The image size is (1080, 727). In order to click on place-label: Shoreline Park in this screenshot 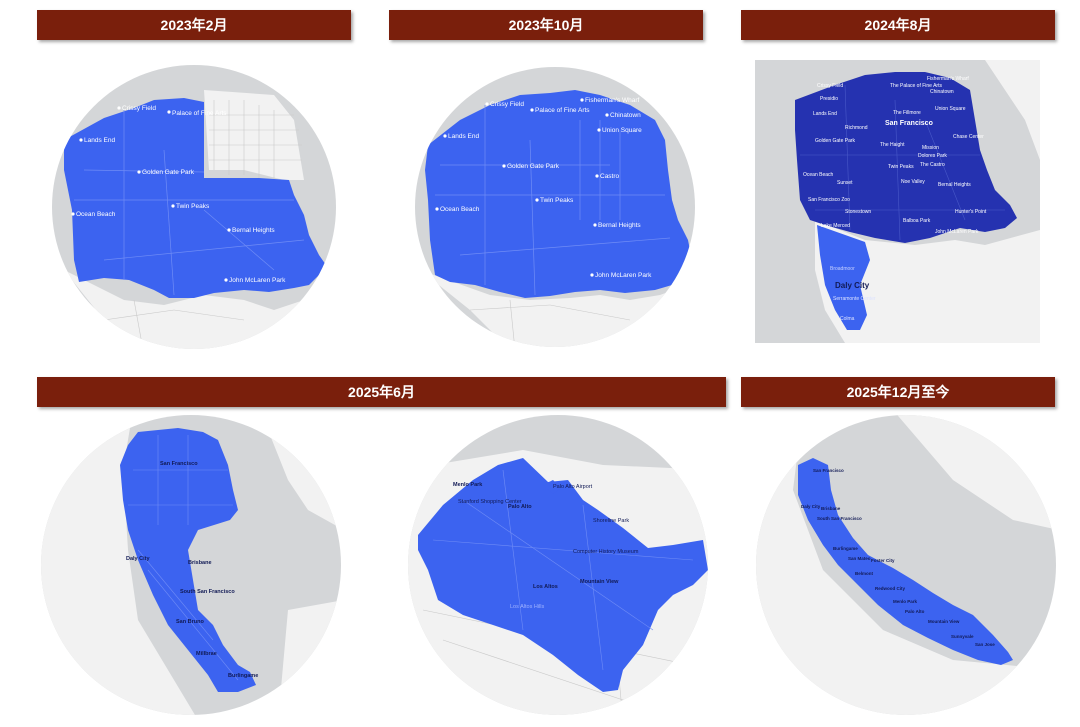, I will do `click(611, 521)`.